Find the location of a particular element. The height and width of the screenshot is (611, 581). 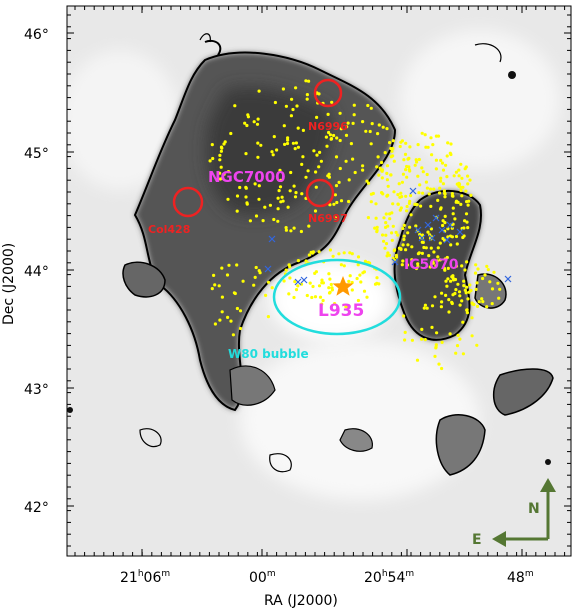

label-ngc7000: NGC7000 is located at coordinates (247, 177).